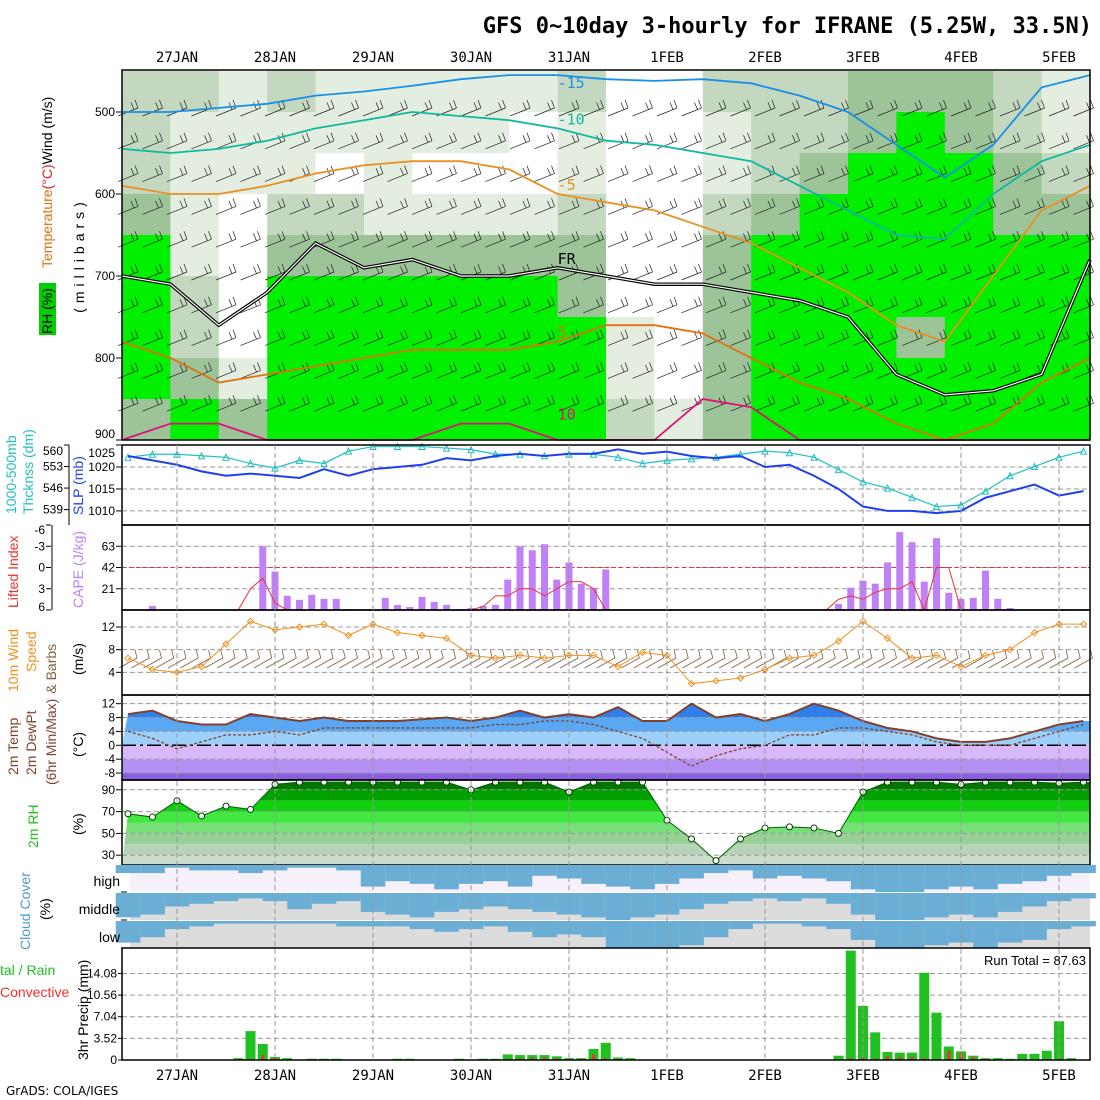 The height and width of the screenshot is (1100, 1100). What do you see at coordinates (606, 251) in the screenshot?
I see `isotherm--5` at bounding box center [606, 251].